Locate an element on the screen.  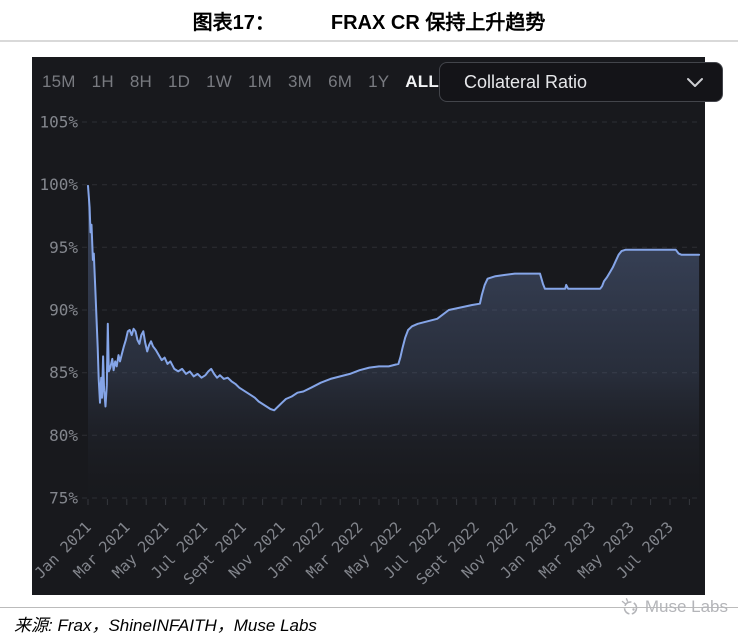
page-title: 图表17： FRAX CR 保持上升趋势 is located at coordinates (369, 20).